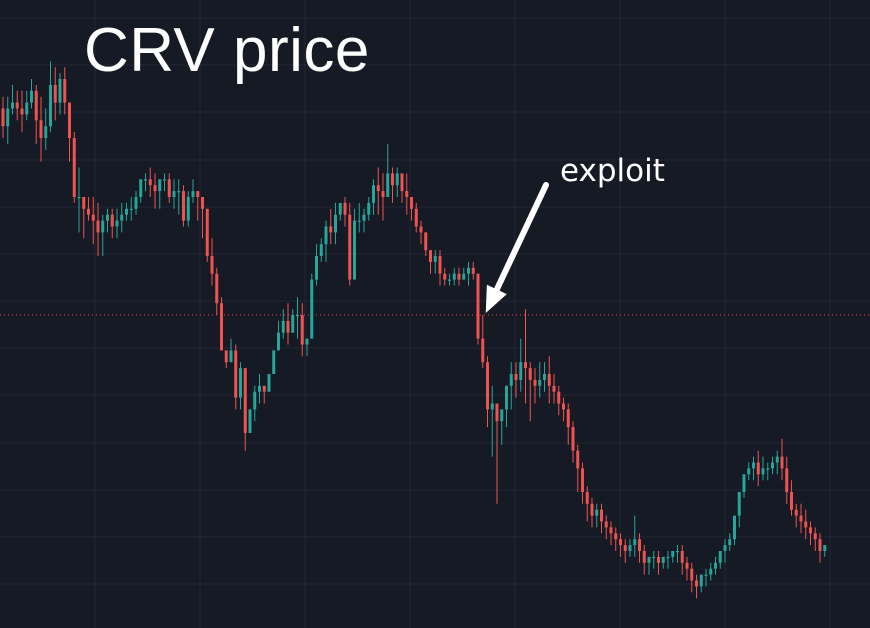 The width and height of the screenshot is (870, 628). Describe the element at coordinates (227, 50) in the screenshot. I see `chart-title: CRV price` at that location.